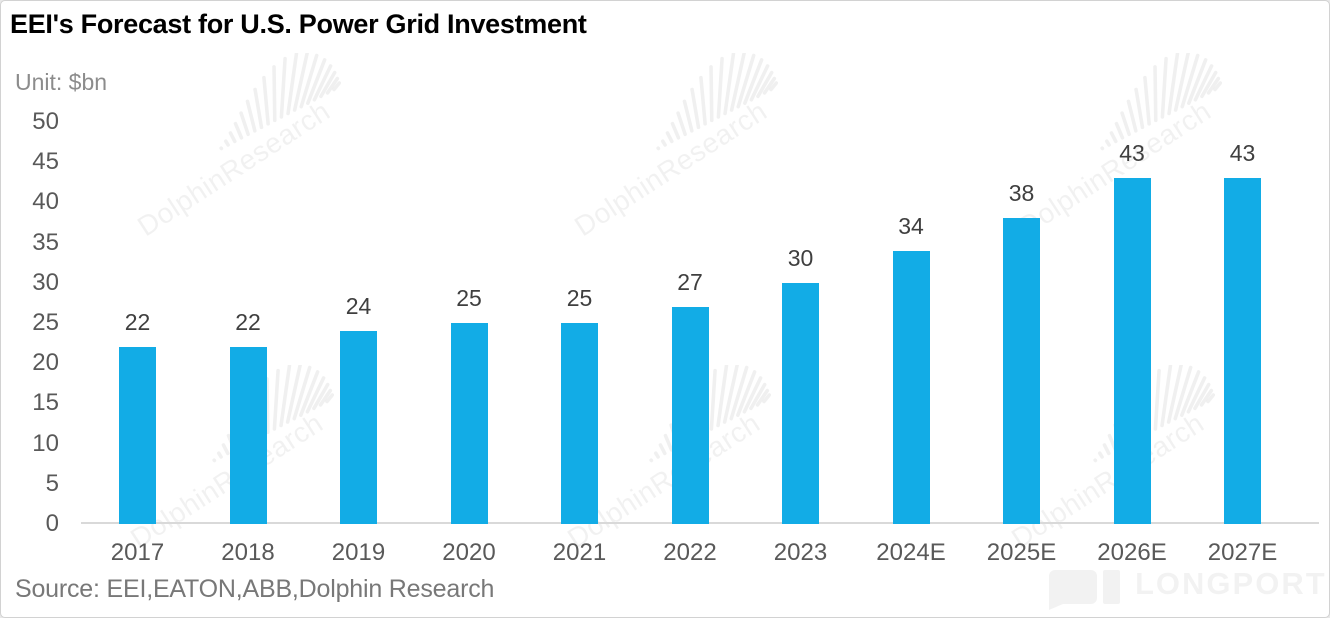 Image resolution: width=1330 pixels, height=618 pixels. What do you see at coordinates (137, 552) in the screenshot?
I see `x-axis-tick-label: 2017` at bounding box center [137, 552].